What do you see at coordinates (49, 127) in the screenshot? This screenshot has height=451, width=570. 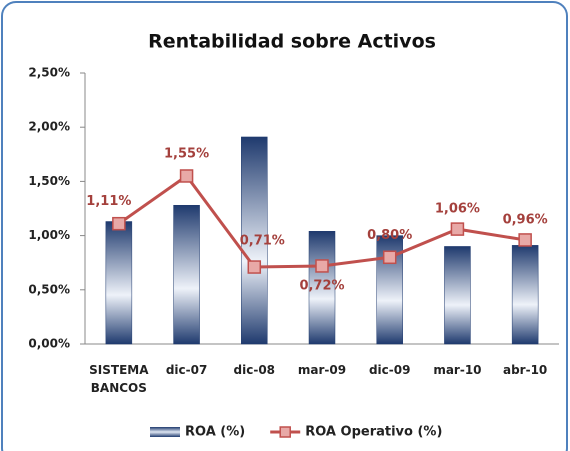 I see `y-tick-label: 2,00%` at bounding box center [49, 127].